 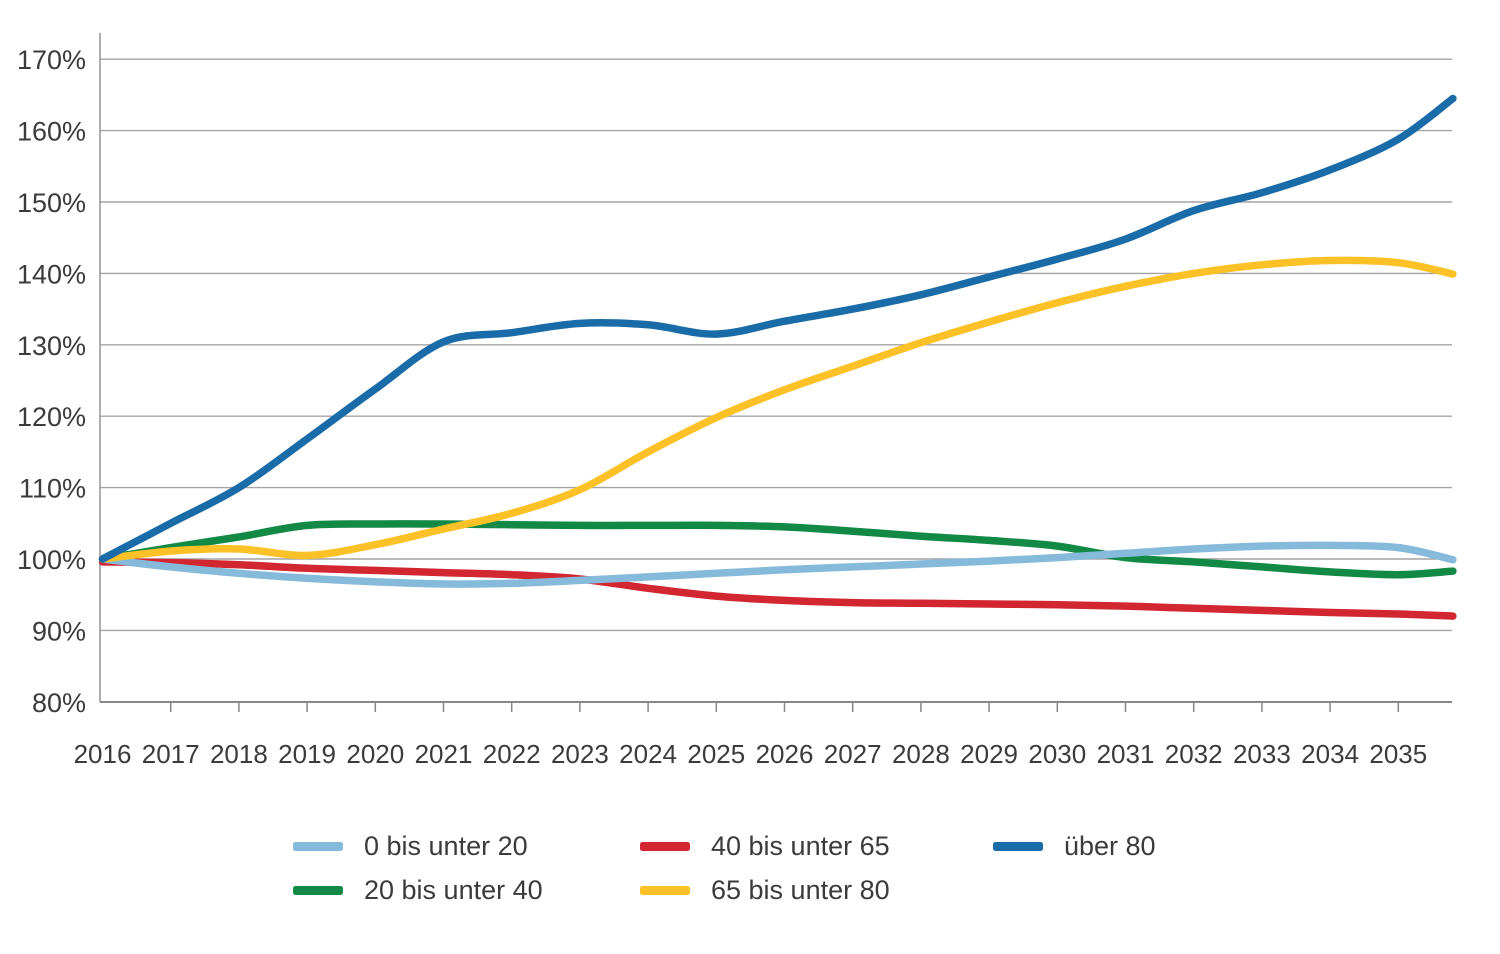 What do you see at coordinates (785, 754) in the screenshot?
I see `x-axis-label: 2026` at bounding box center [785, 754].